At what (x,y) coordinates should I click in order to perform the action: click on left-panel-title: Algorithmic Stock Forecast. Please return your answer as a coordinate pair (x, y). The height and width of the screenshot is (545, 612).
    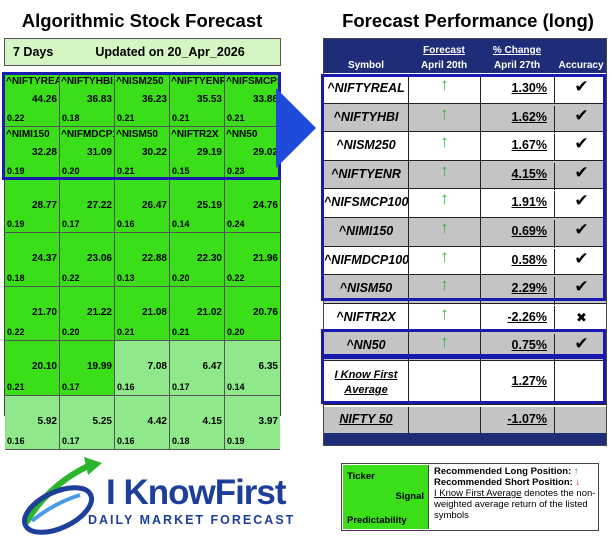
    Looking at the image, I should click on (142, 20).